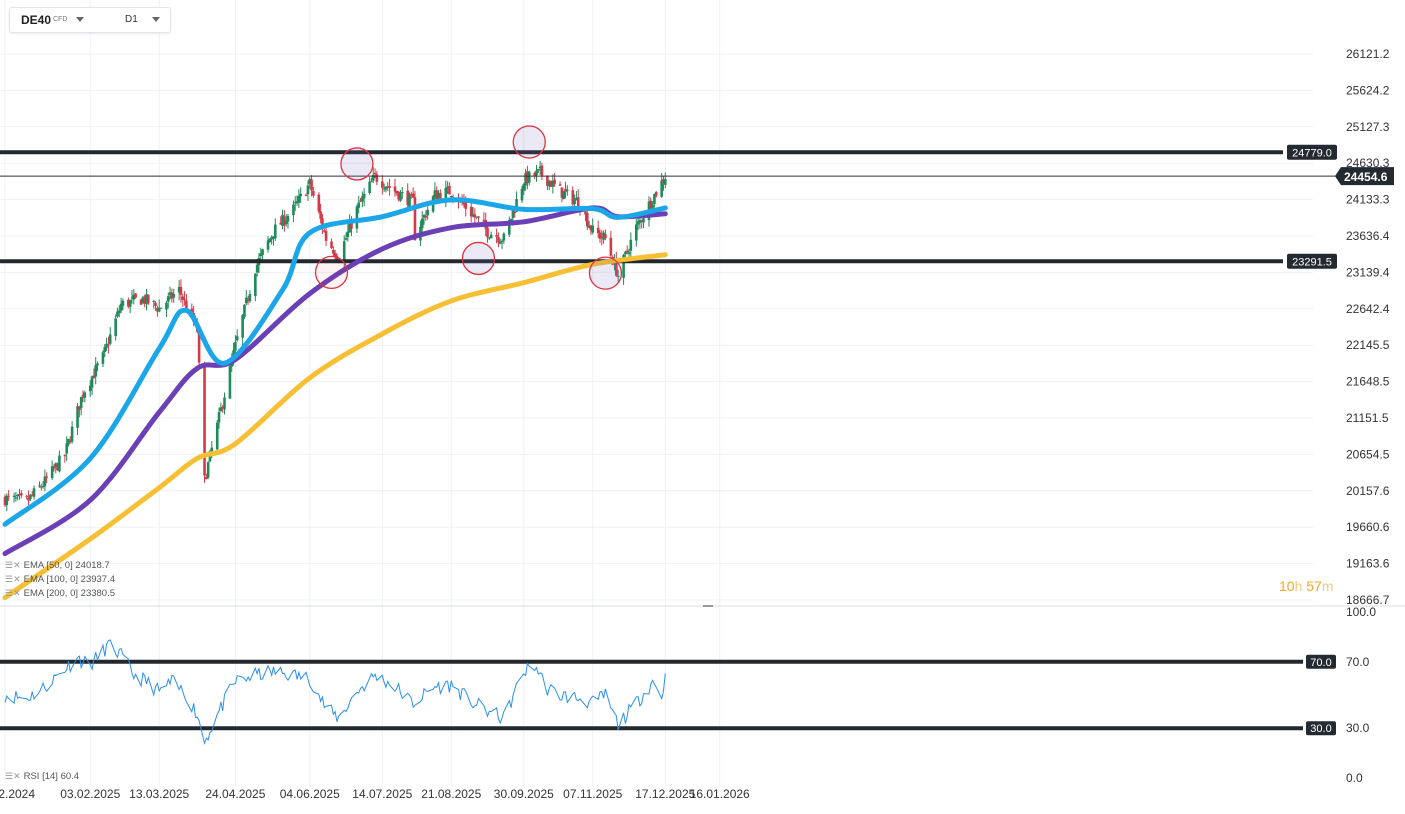 Image resolution: width=1405 pixels, height=814 pixels. Describe the element at coordinates (1306, 586) in the screenshot. I see `candle-countdown-timer: 10h 57m` at that location.